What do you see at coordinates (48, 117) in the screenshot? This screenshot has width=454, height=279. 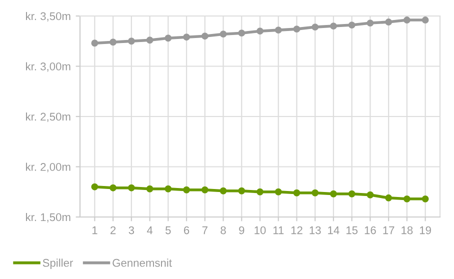 I see `y-tick-label: kr. 2,50m` at bounding box center [48, 117].